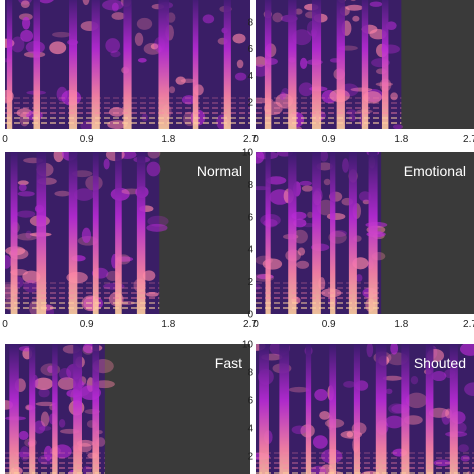 Image resolution: width=474 pixels, height=474 pixels. What do you see at coordinates (219, 171) in the screenshot?
I see `panel-label: Normal` at bounding box center [219, 171].